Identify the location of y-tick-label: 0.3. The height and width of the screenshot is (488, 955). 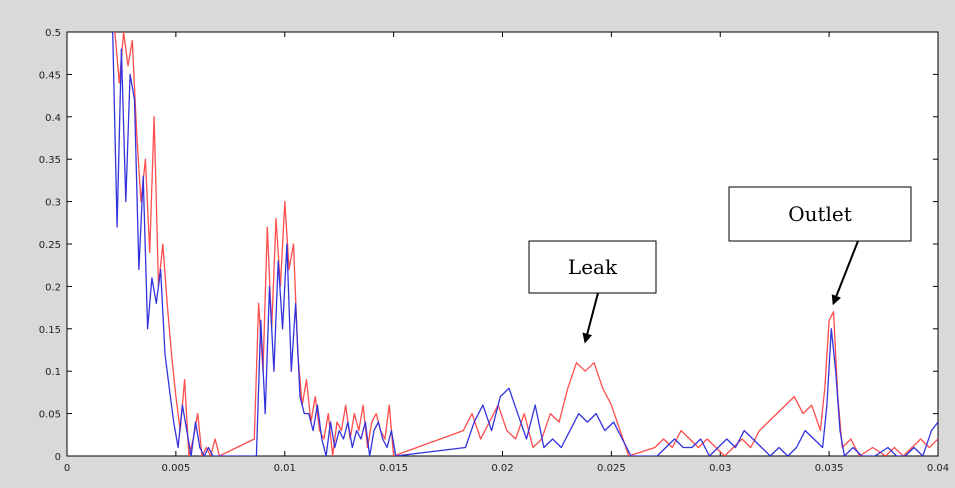
(53, 203).